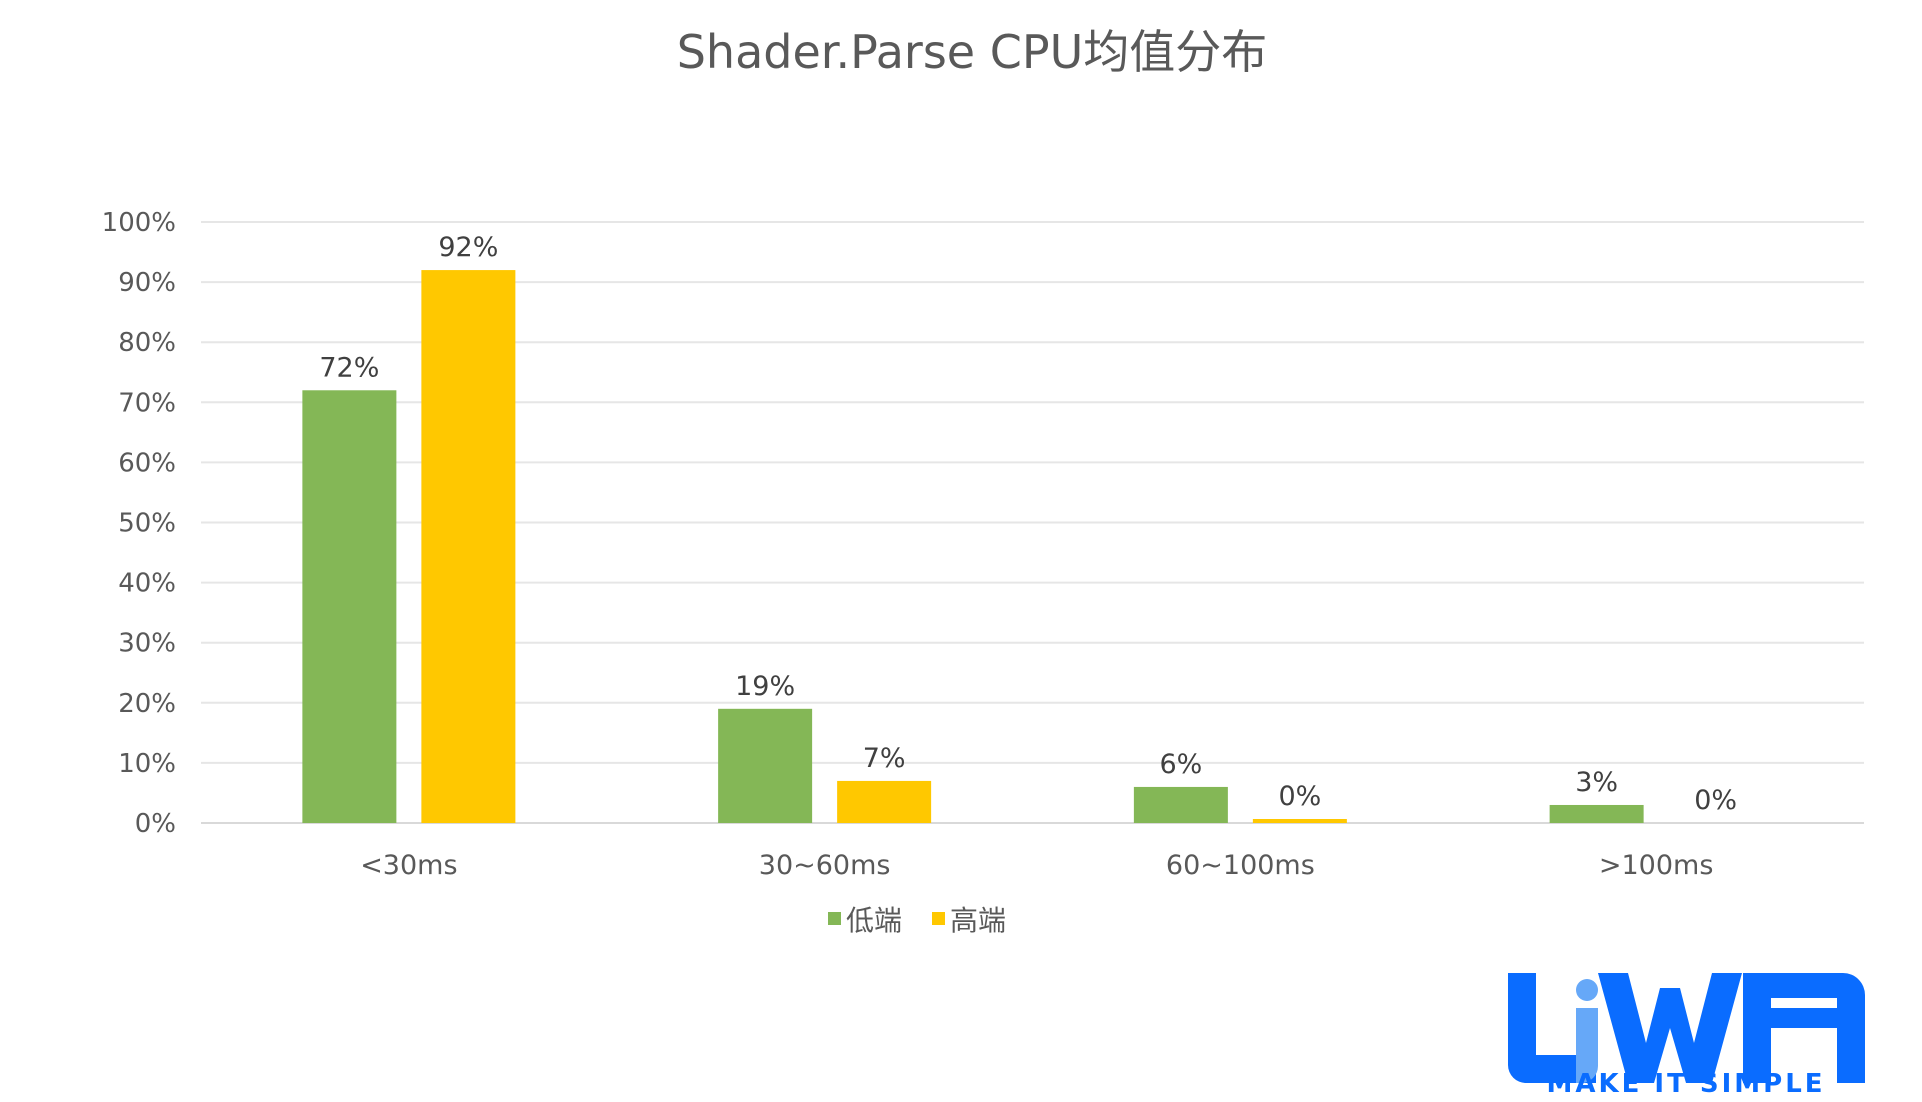 The height and width of the screenshot is (1102, 1922). What do you see at coordinates (147, 524) in the screenshot?
I see `y-tick-label: 50%` at bounding box center [147, 524].